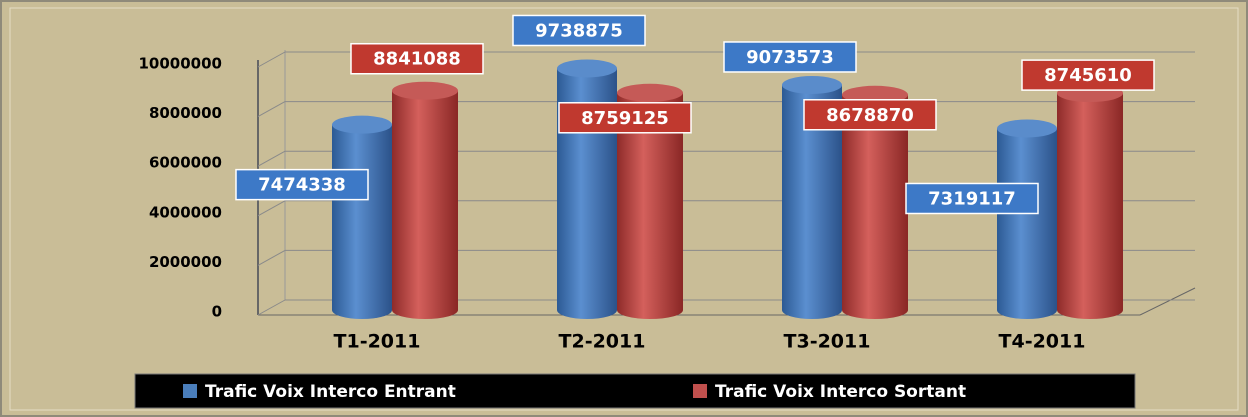 This screenshot has width=1248, height=417. I want to click on data-label: 8745610, so click(1088, 75).